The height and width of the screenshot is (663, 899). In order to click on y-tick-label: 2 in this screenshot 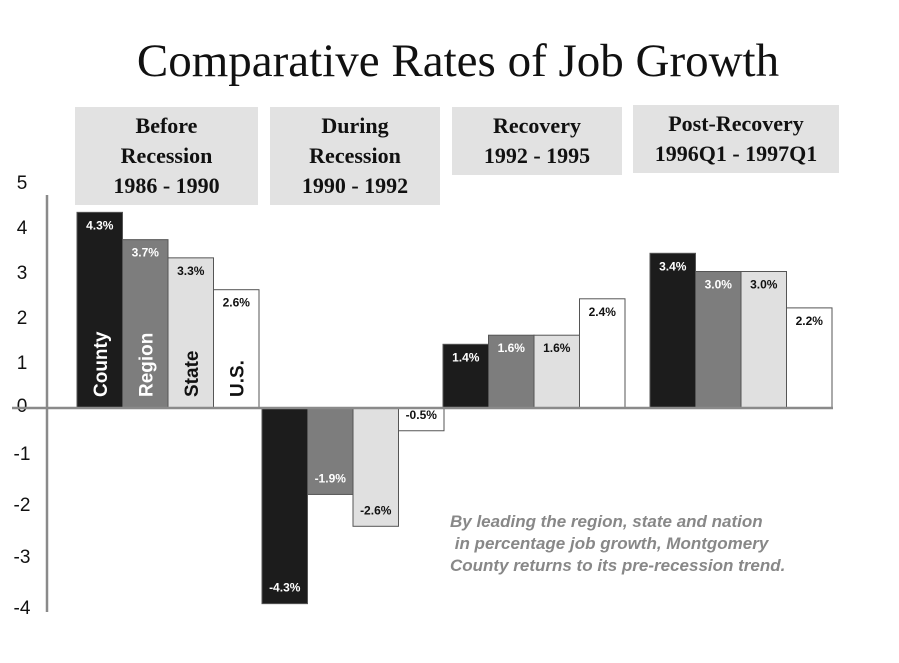, I will do `click(22, 318)`.